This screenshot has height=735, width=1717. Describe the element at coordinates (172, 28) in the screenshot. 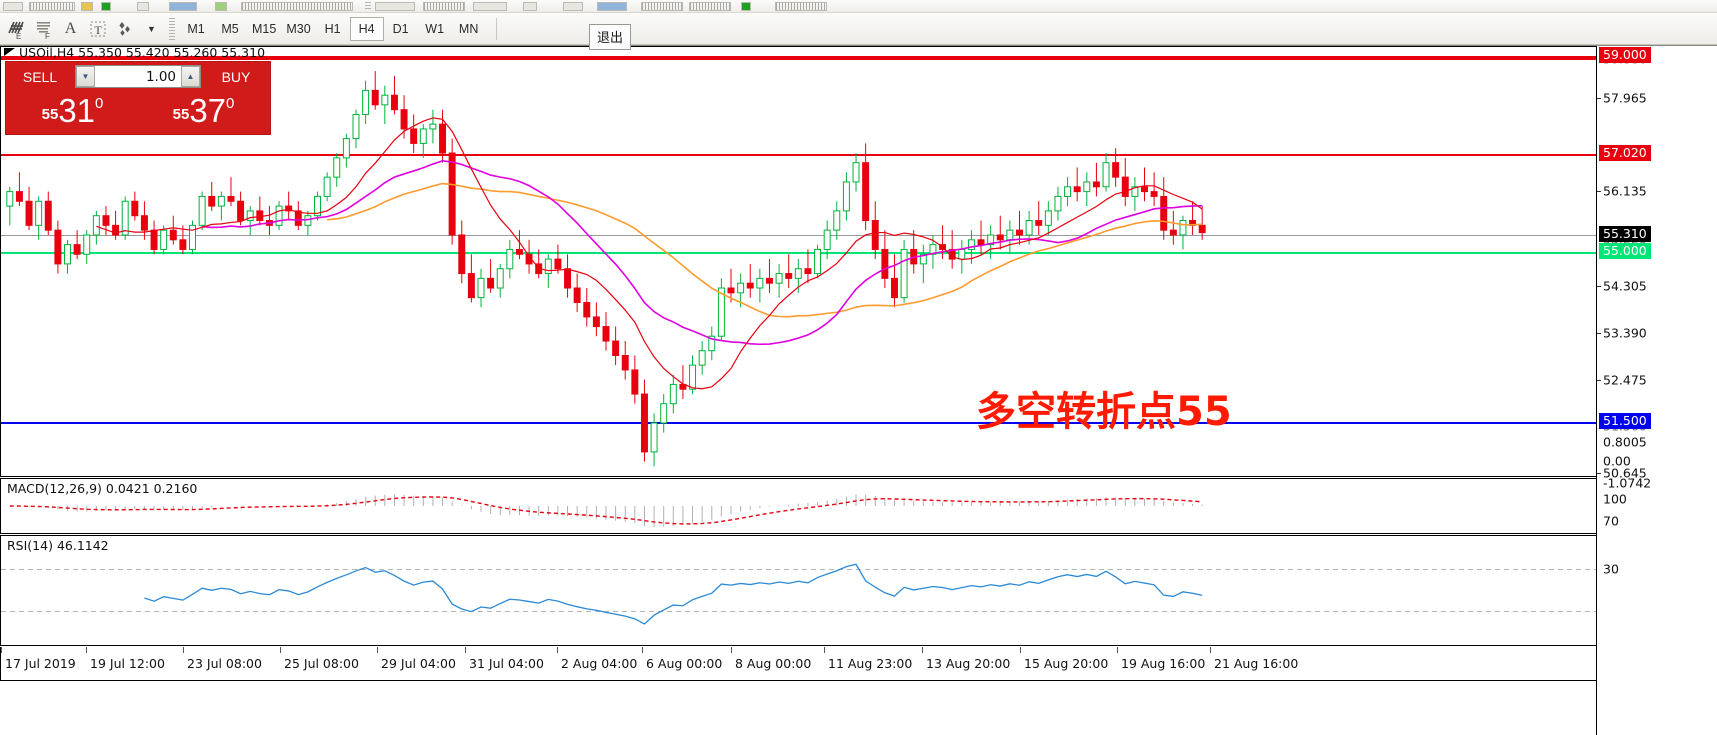

I see `toolbar-grip-timeframes` at that location.